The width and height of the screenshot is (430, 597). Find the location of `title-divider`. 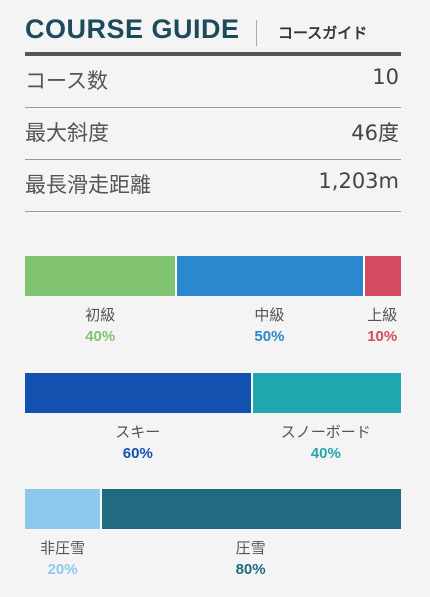

title-divider is located at coordinates (256, 33).